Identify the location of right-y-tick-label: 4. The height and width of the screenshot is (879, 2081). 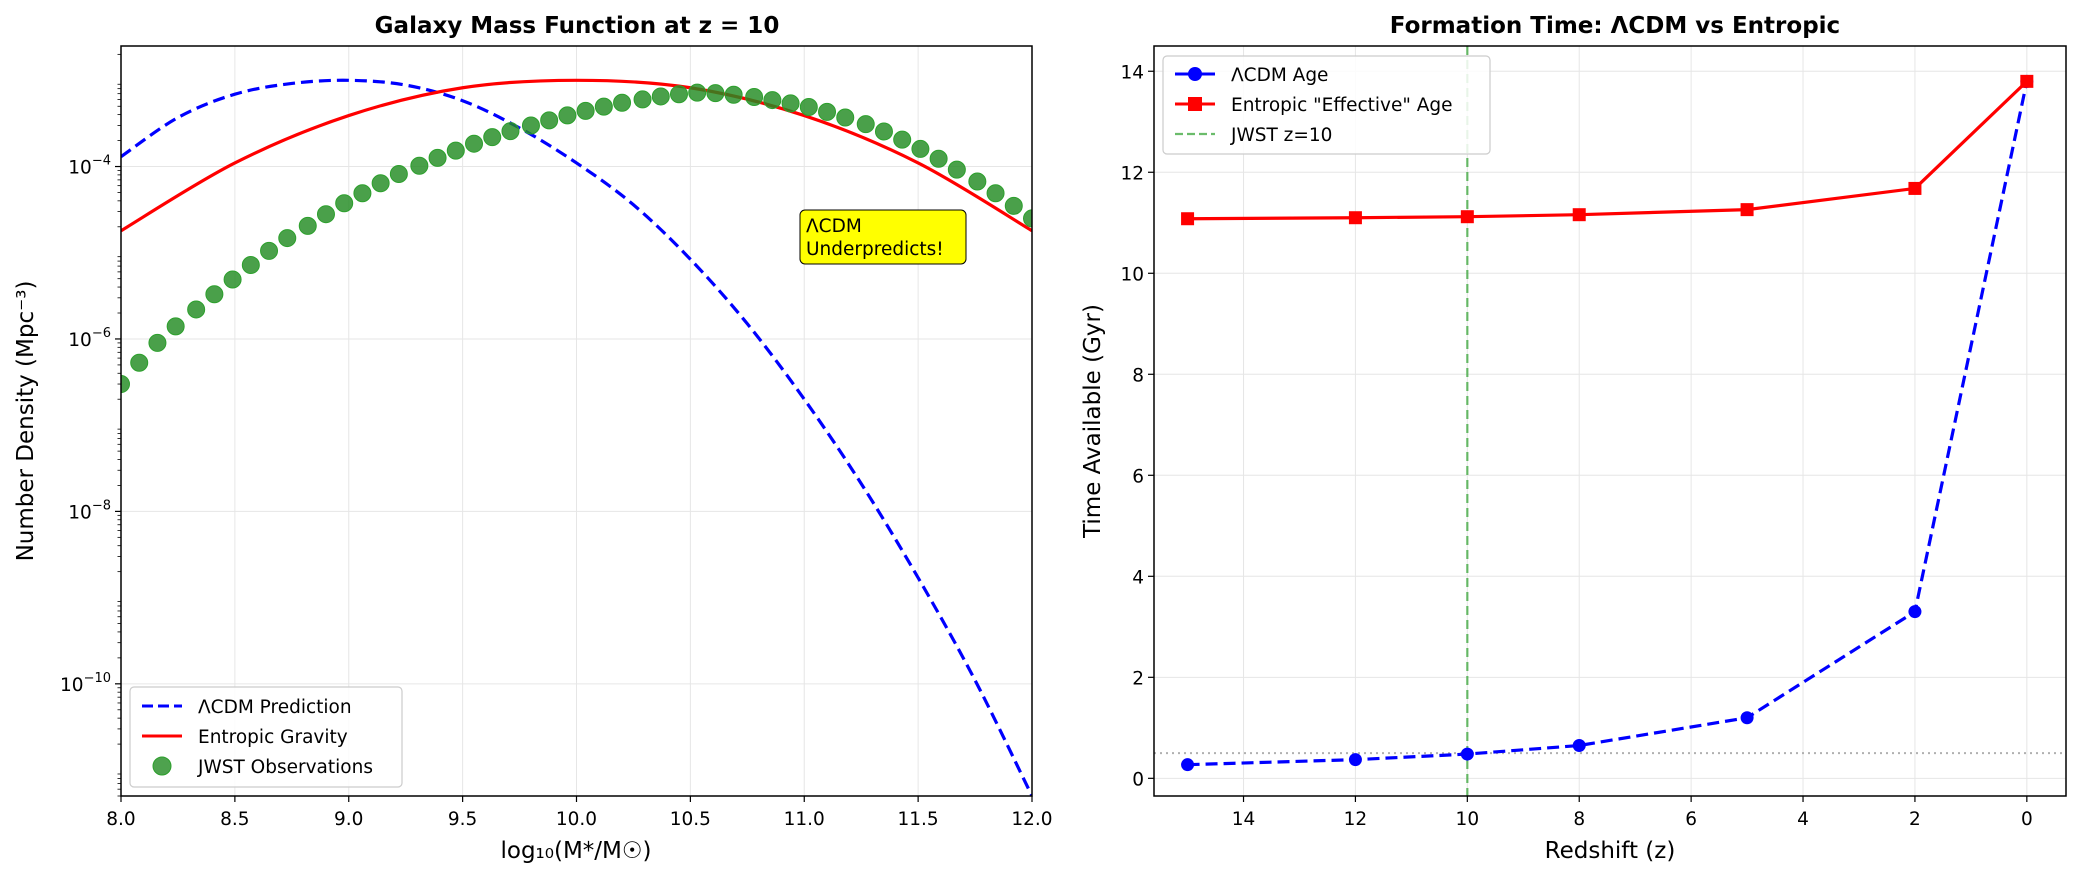
(1138, 577).